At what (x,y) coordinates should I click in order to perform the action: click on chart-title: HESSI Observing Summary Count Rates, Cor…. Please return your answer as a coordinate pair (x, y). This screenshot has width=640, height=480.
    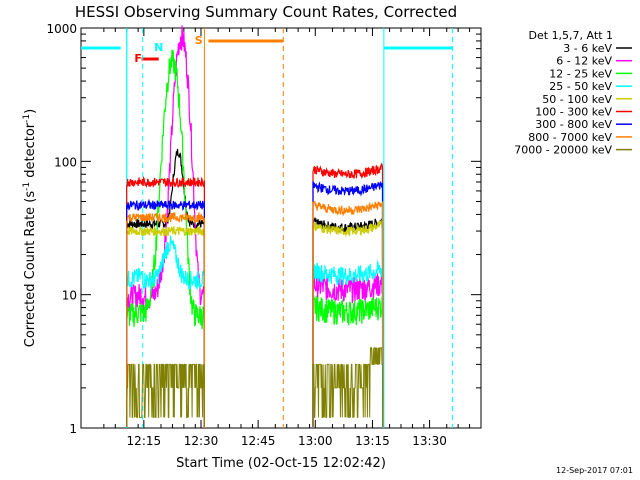
    Looking at the image, I should click on (266, 12).